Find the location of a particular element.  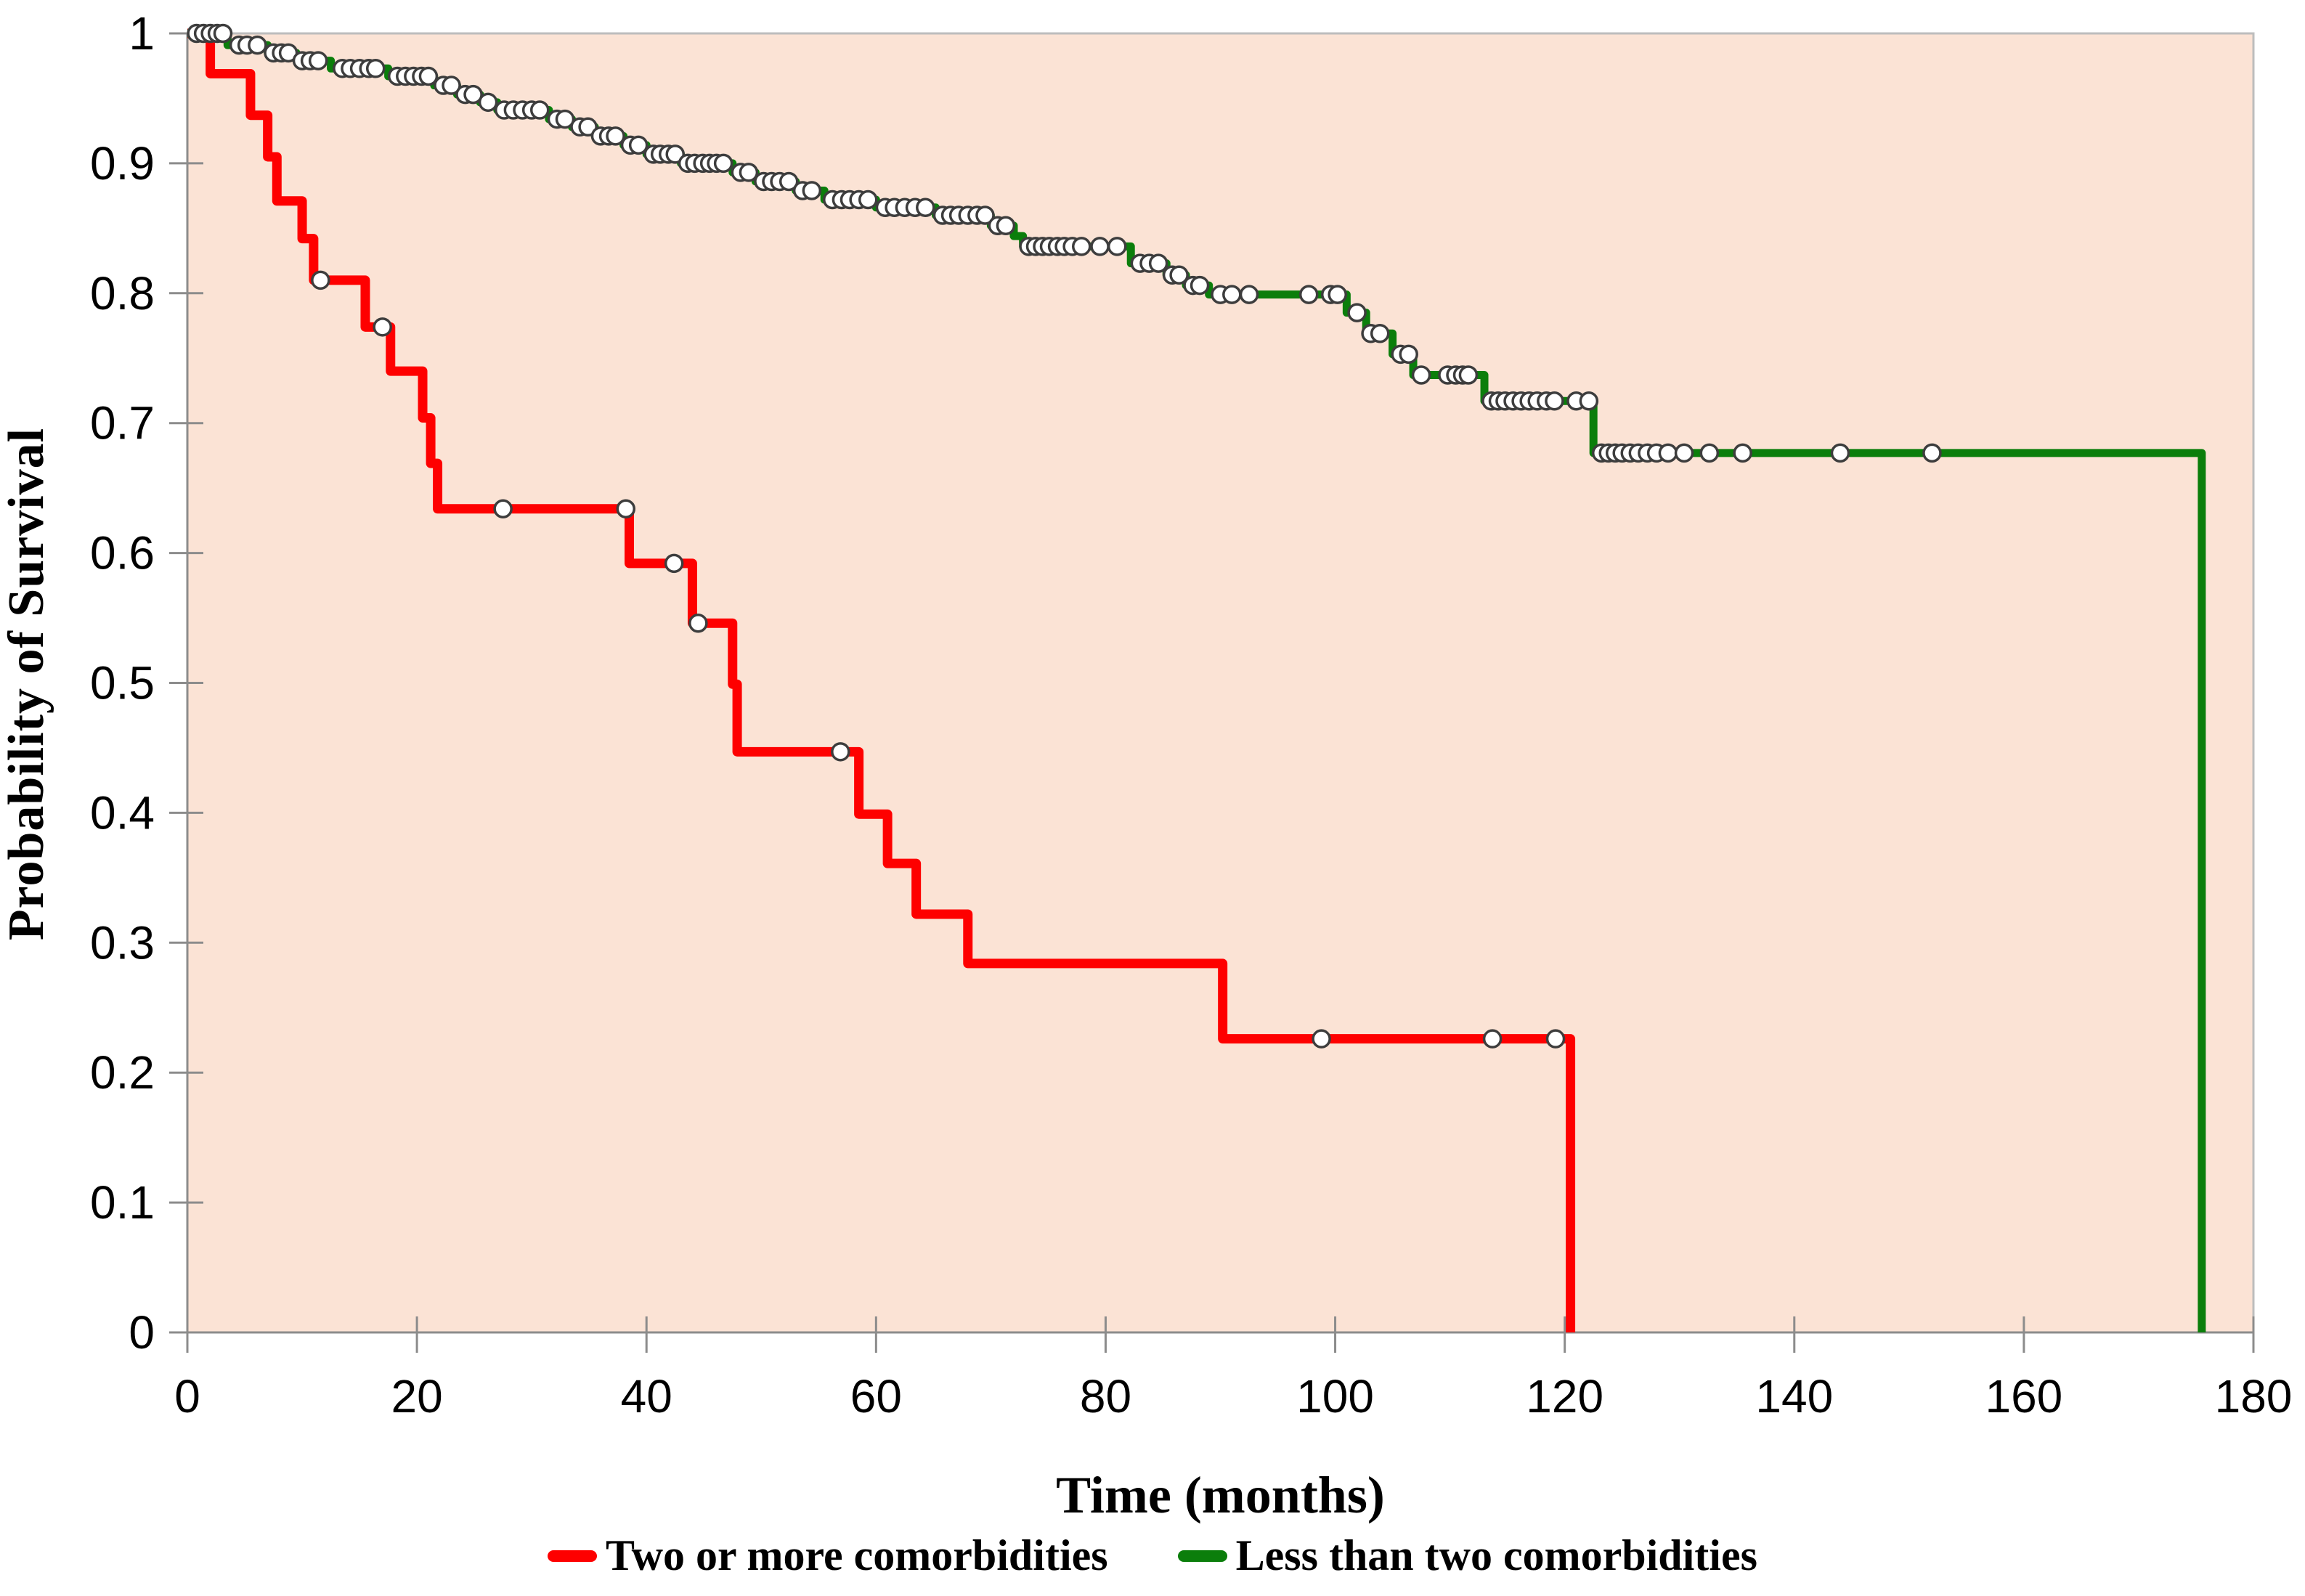

y-tick-label: 1 is located at coordinates (142, 33).